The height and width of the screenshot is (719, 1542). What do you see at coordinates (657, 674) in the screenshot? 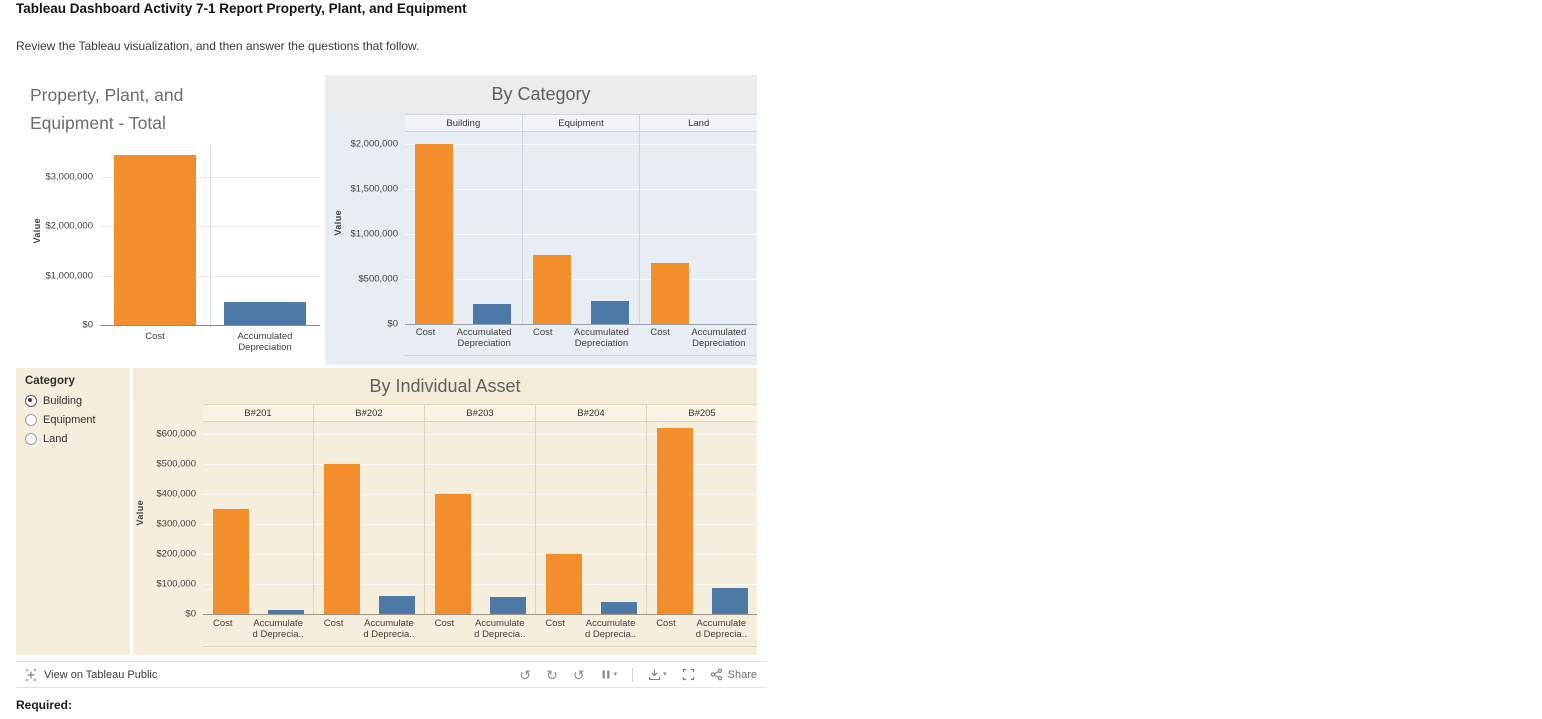
I see `download-button: ▾` at bounding box center [657, 674].